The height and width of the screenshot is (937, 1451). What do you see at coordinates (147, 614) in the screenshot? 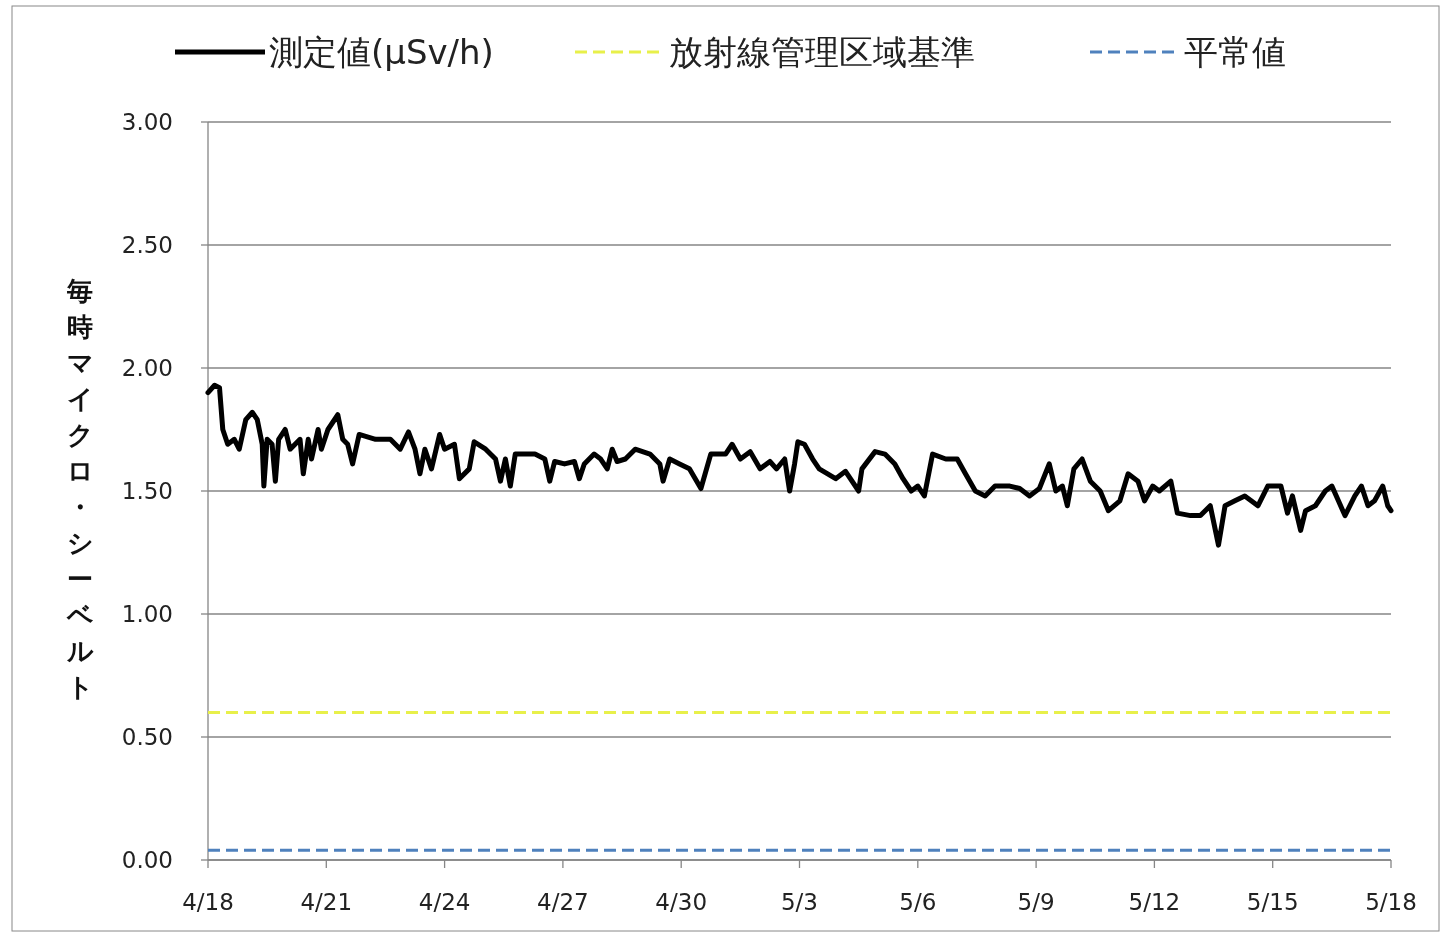
I see `y-tick-label: 1.00` at bounding box center [147, 614].